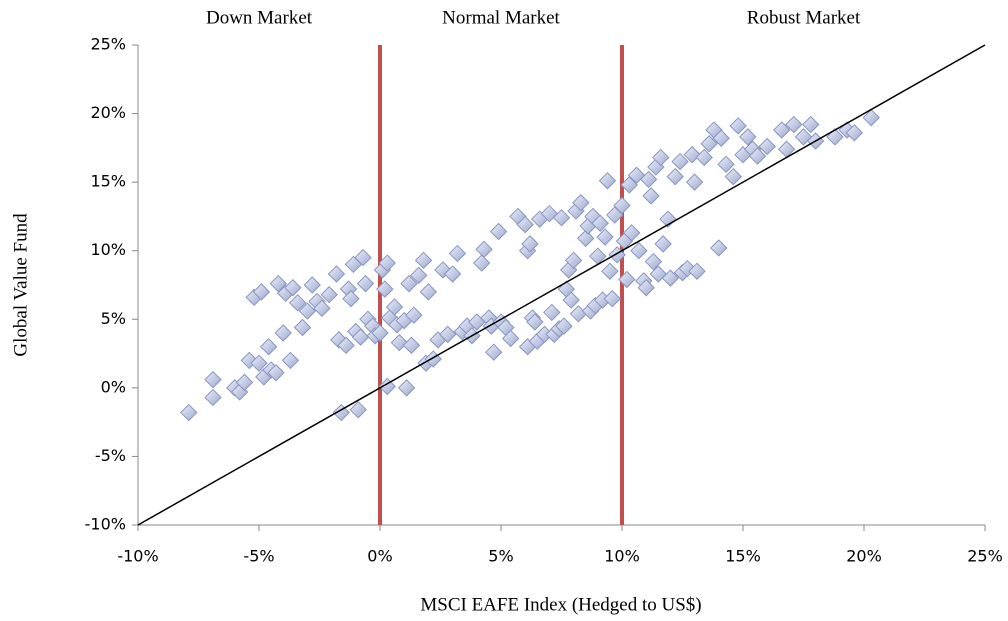  Describe the element at coordinates (560, 604) in the screenshot. I see `x-axis-title: MSCI EAFE Index (Hedged to US$)` at that location.